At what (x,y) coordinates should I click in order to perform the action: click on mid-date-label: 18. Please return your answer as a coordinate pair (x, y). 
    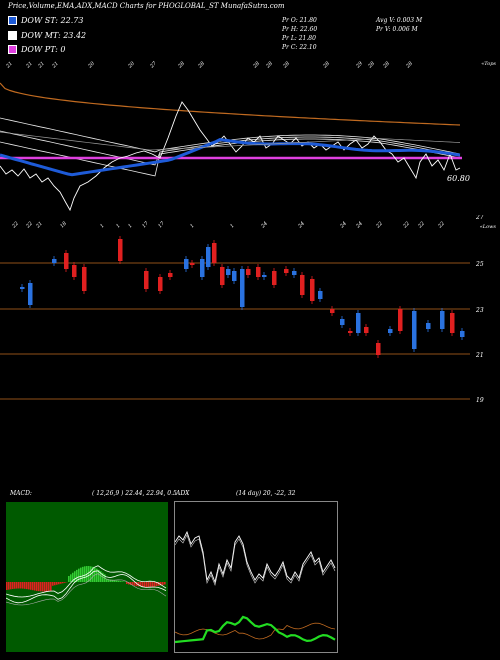
    Looking at the image, I should click on (63, 225).